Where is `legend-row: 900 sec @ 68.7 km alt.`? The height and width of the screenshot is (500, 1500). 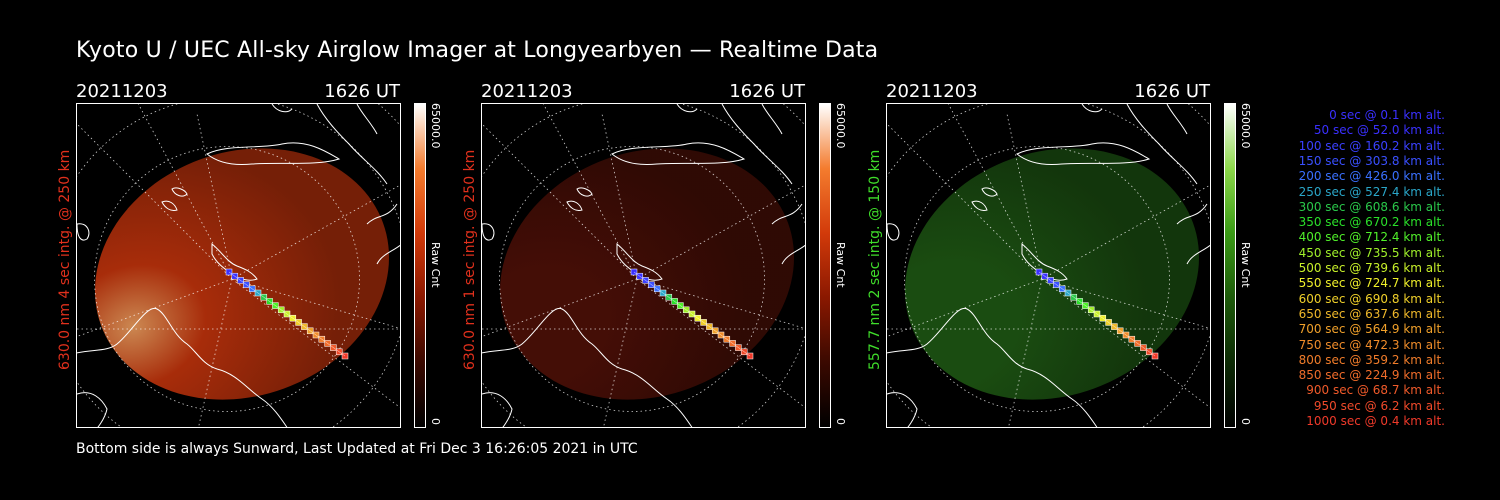 legend-row: 900 sec @ 68.7 km alt. is located at coordinates (1375, 390).